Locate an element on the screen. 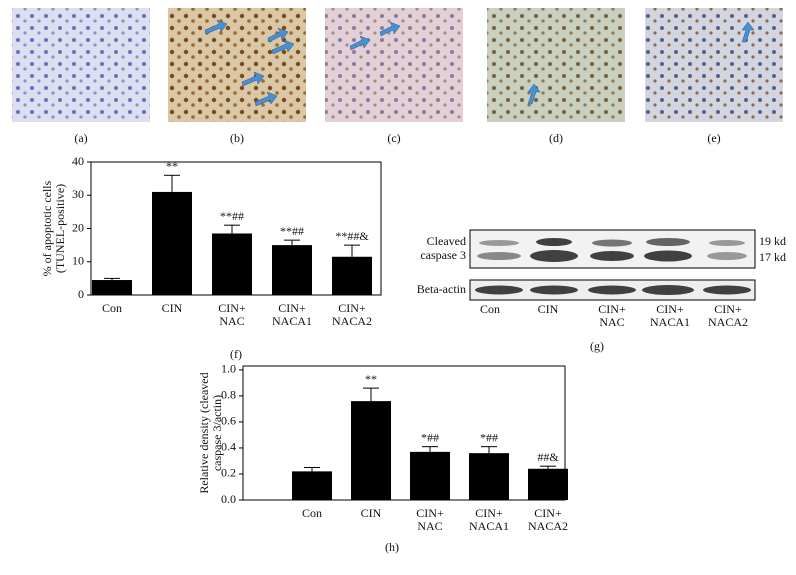  panel-label: (h) is located at coordinates (392, 547).